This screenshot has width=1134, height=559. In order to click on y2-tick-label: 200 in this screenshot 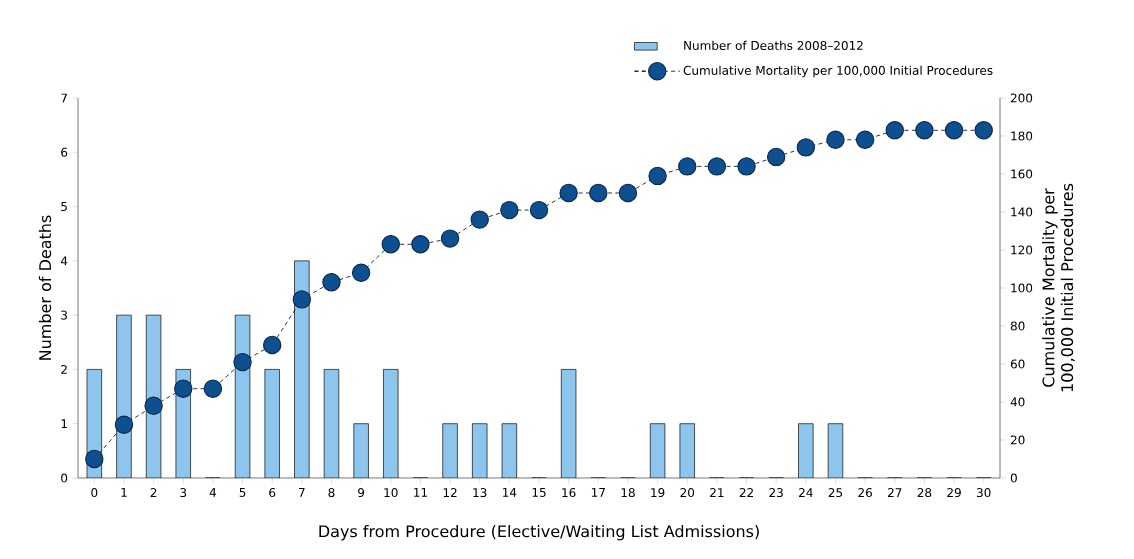, I will do `click(1021, 98)`.